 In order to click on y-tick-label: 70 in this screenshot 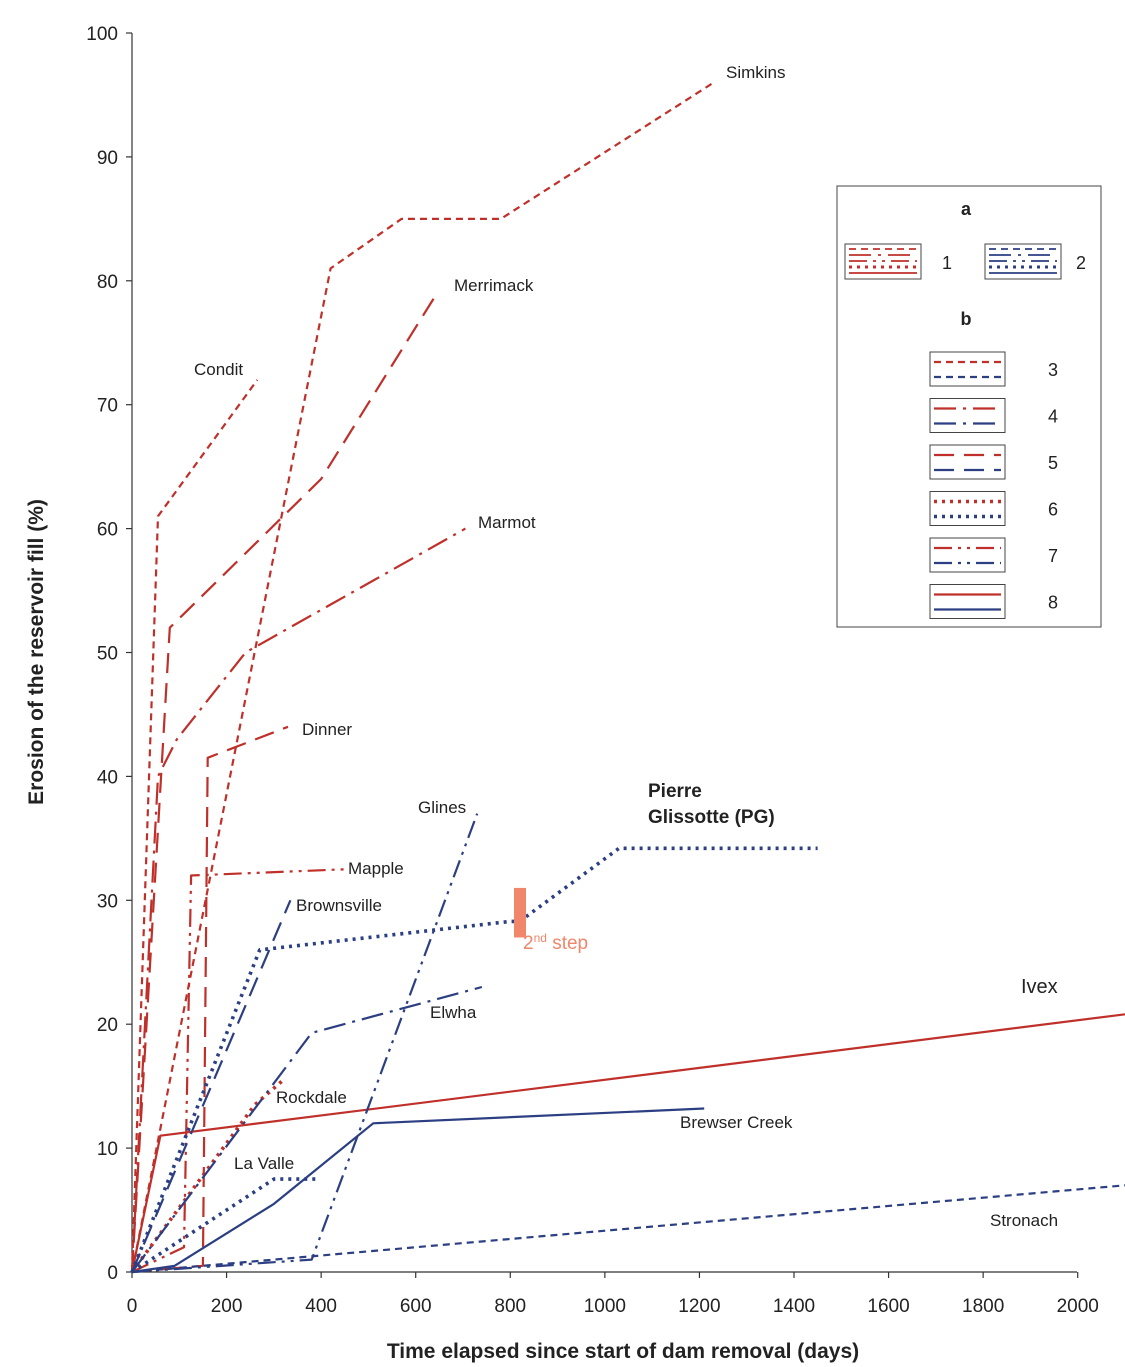, I will do `click(107, 406)`.